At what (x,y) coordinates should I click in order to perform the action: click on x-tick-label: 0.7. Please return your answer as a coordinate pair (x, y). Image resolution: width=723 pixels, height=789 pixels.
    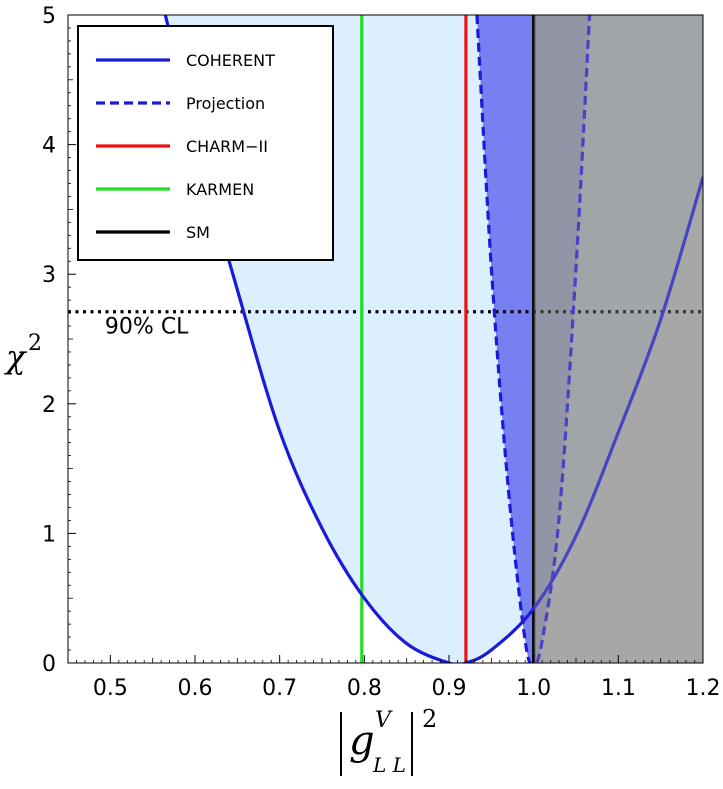
    Looking at the image, I should click on (279, 688).